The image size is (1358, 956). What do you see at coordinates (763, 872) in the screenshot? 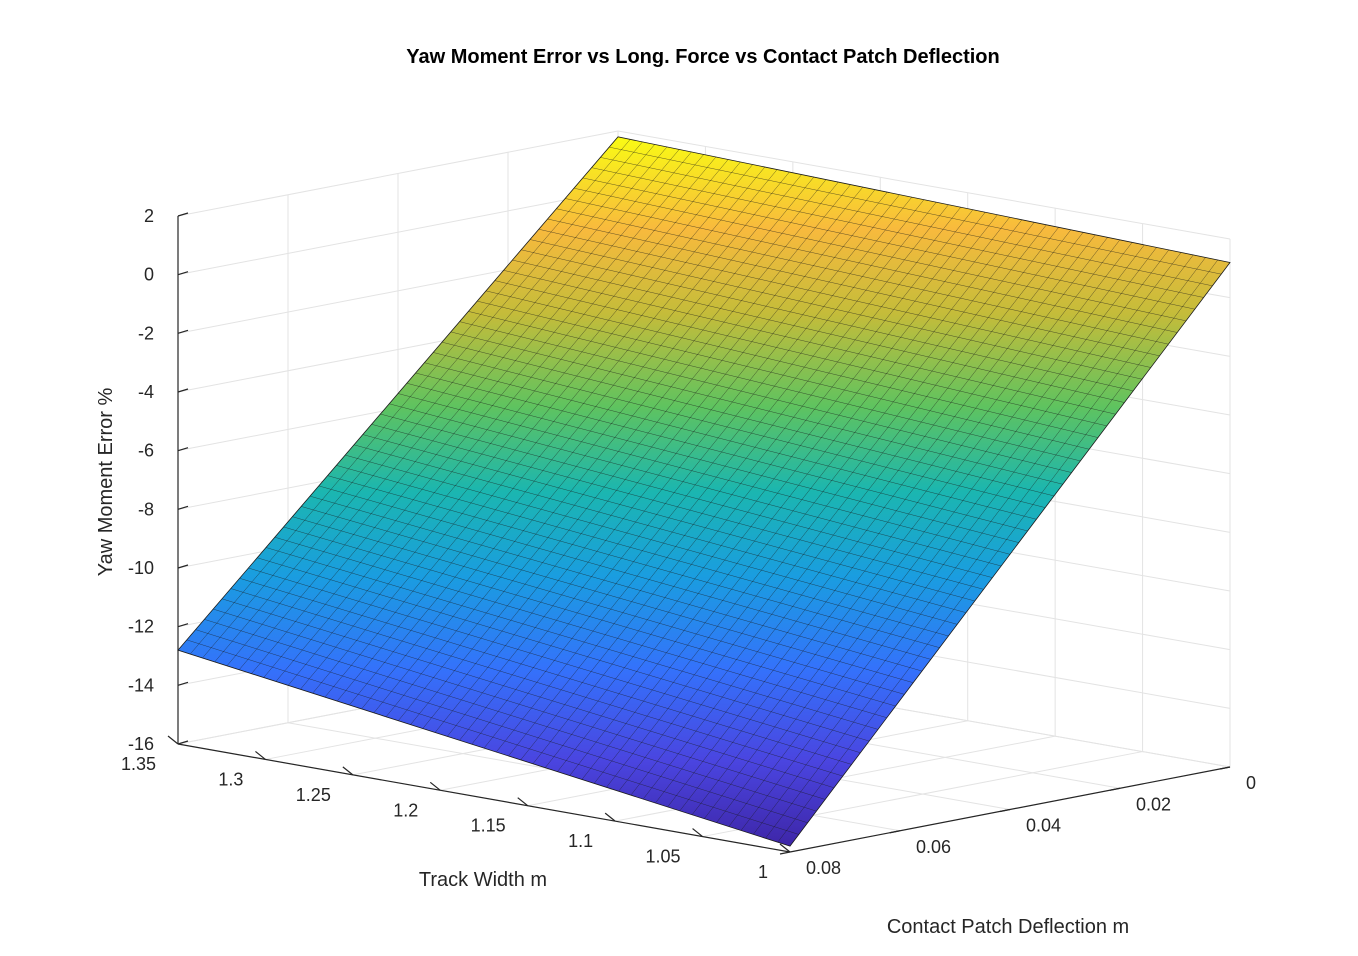
I see `x-tick-label: 1` at bounding box center [763, 872].